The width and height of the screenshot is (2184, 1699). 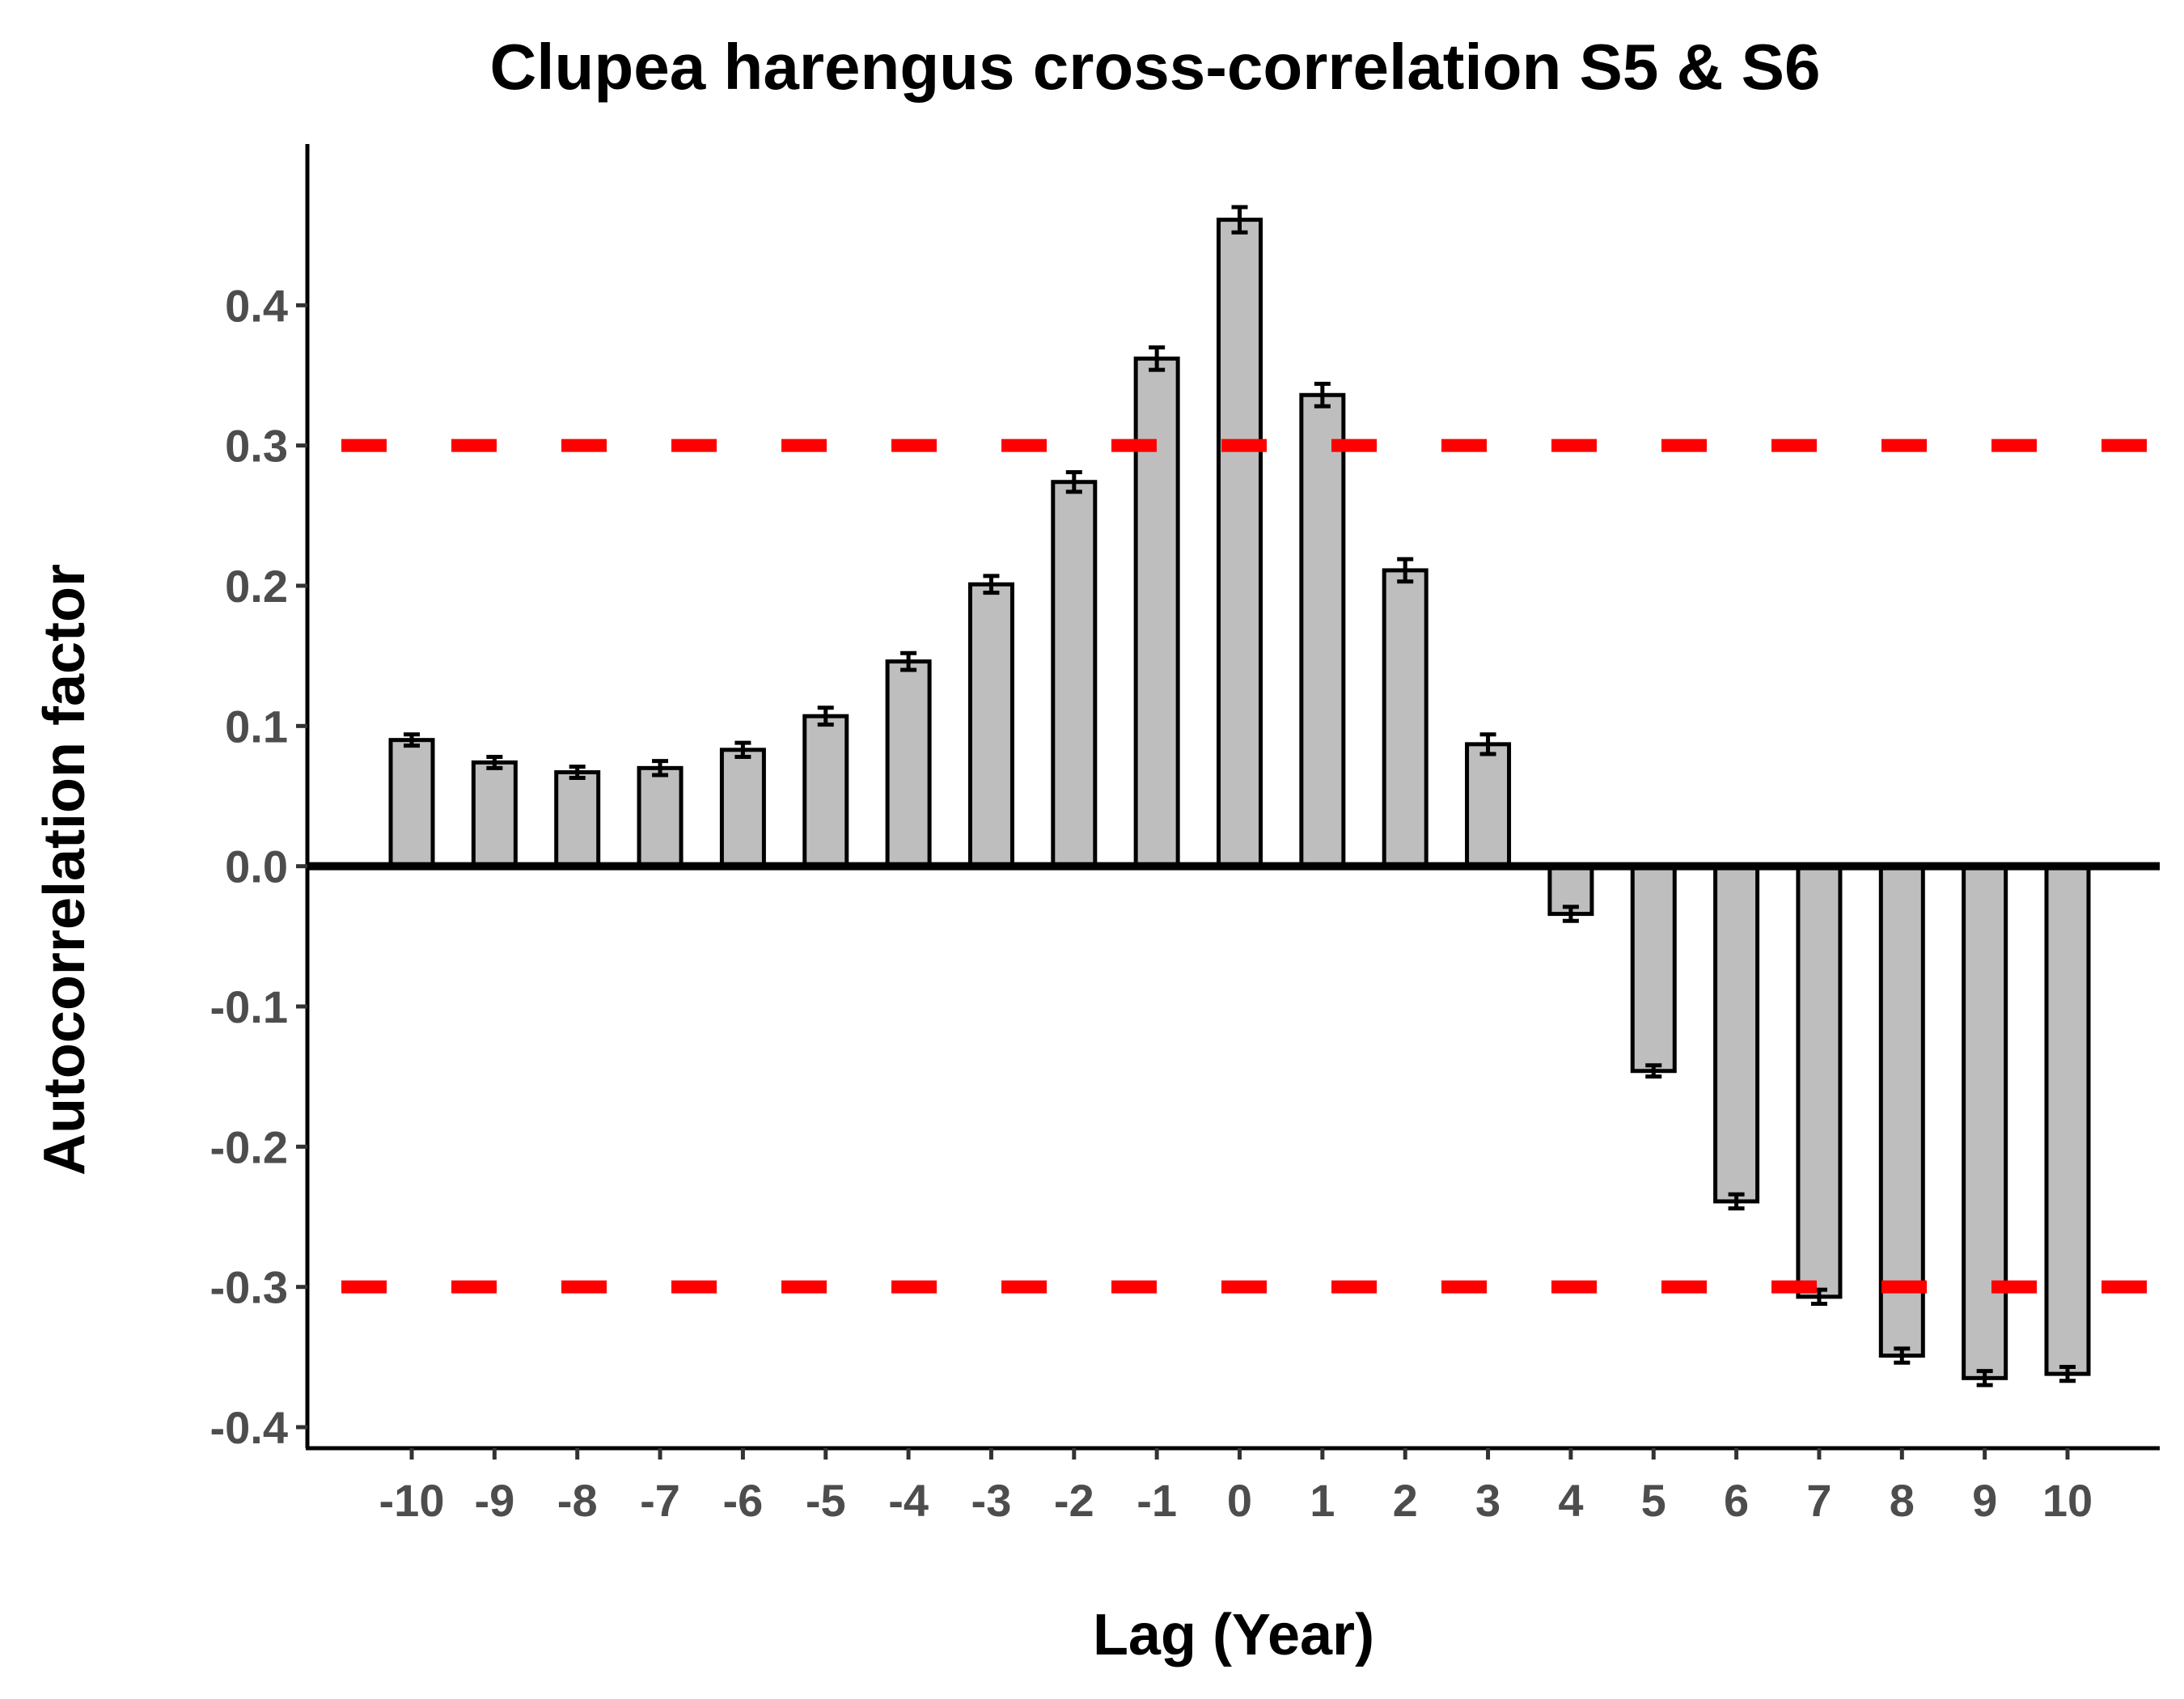 I want to click on x-tick-label: -10, so click(x=412, y=1500).